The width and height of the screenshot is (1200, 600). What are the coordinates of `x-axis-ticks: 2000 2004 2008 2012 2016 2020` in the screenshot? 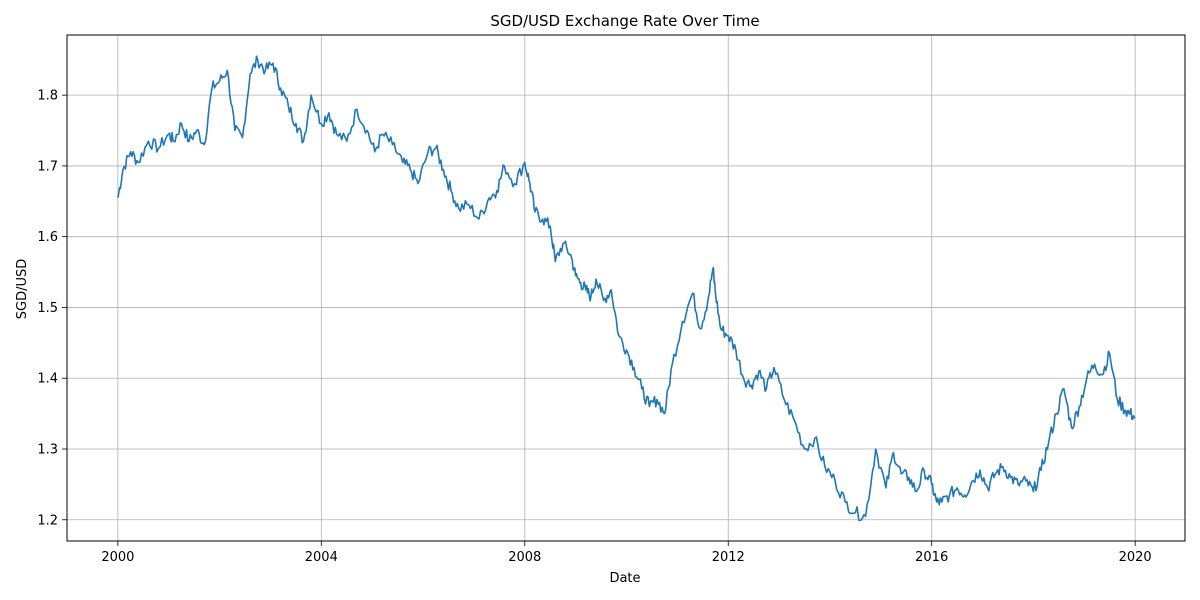 It's located at (626, 553).